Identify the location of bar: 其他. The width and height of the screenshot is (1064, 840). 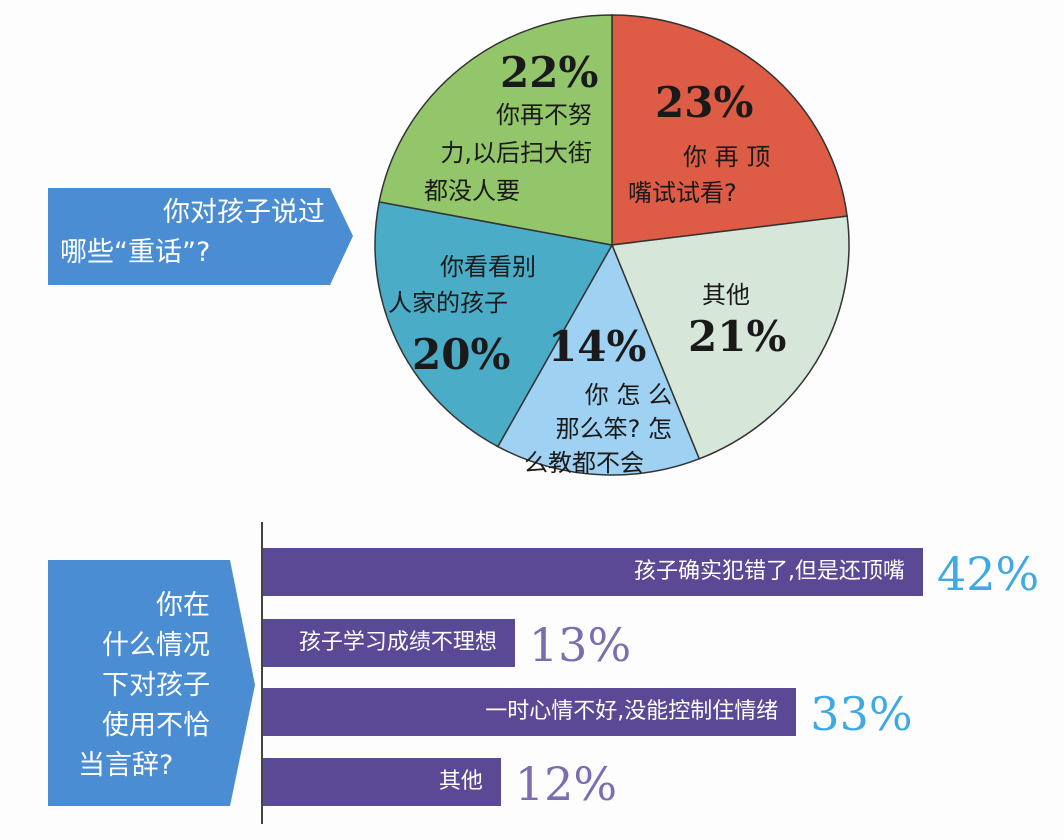
(382, 782).